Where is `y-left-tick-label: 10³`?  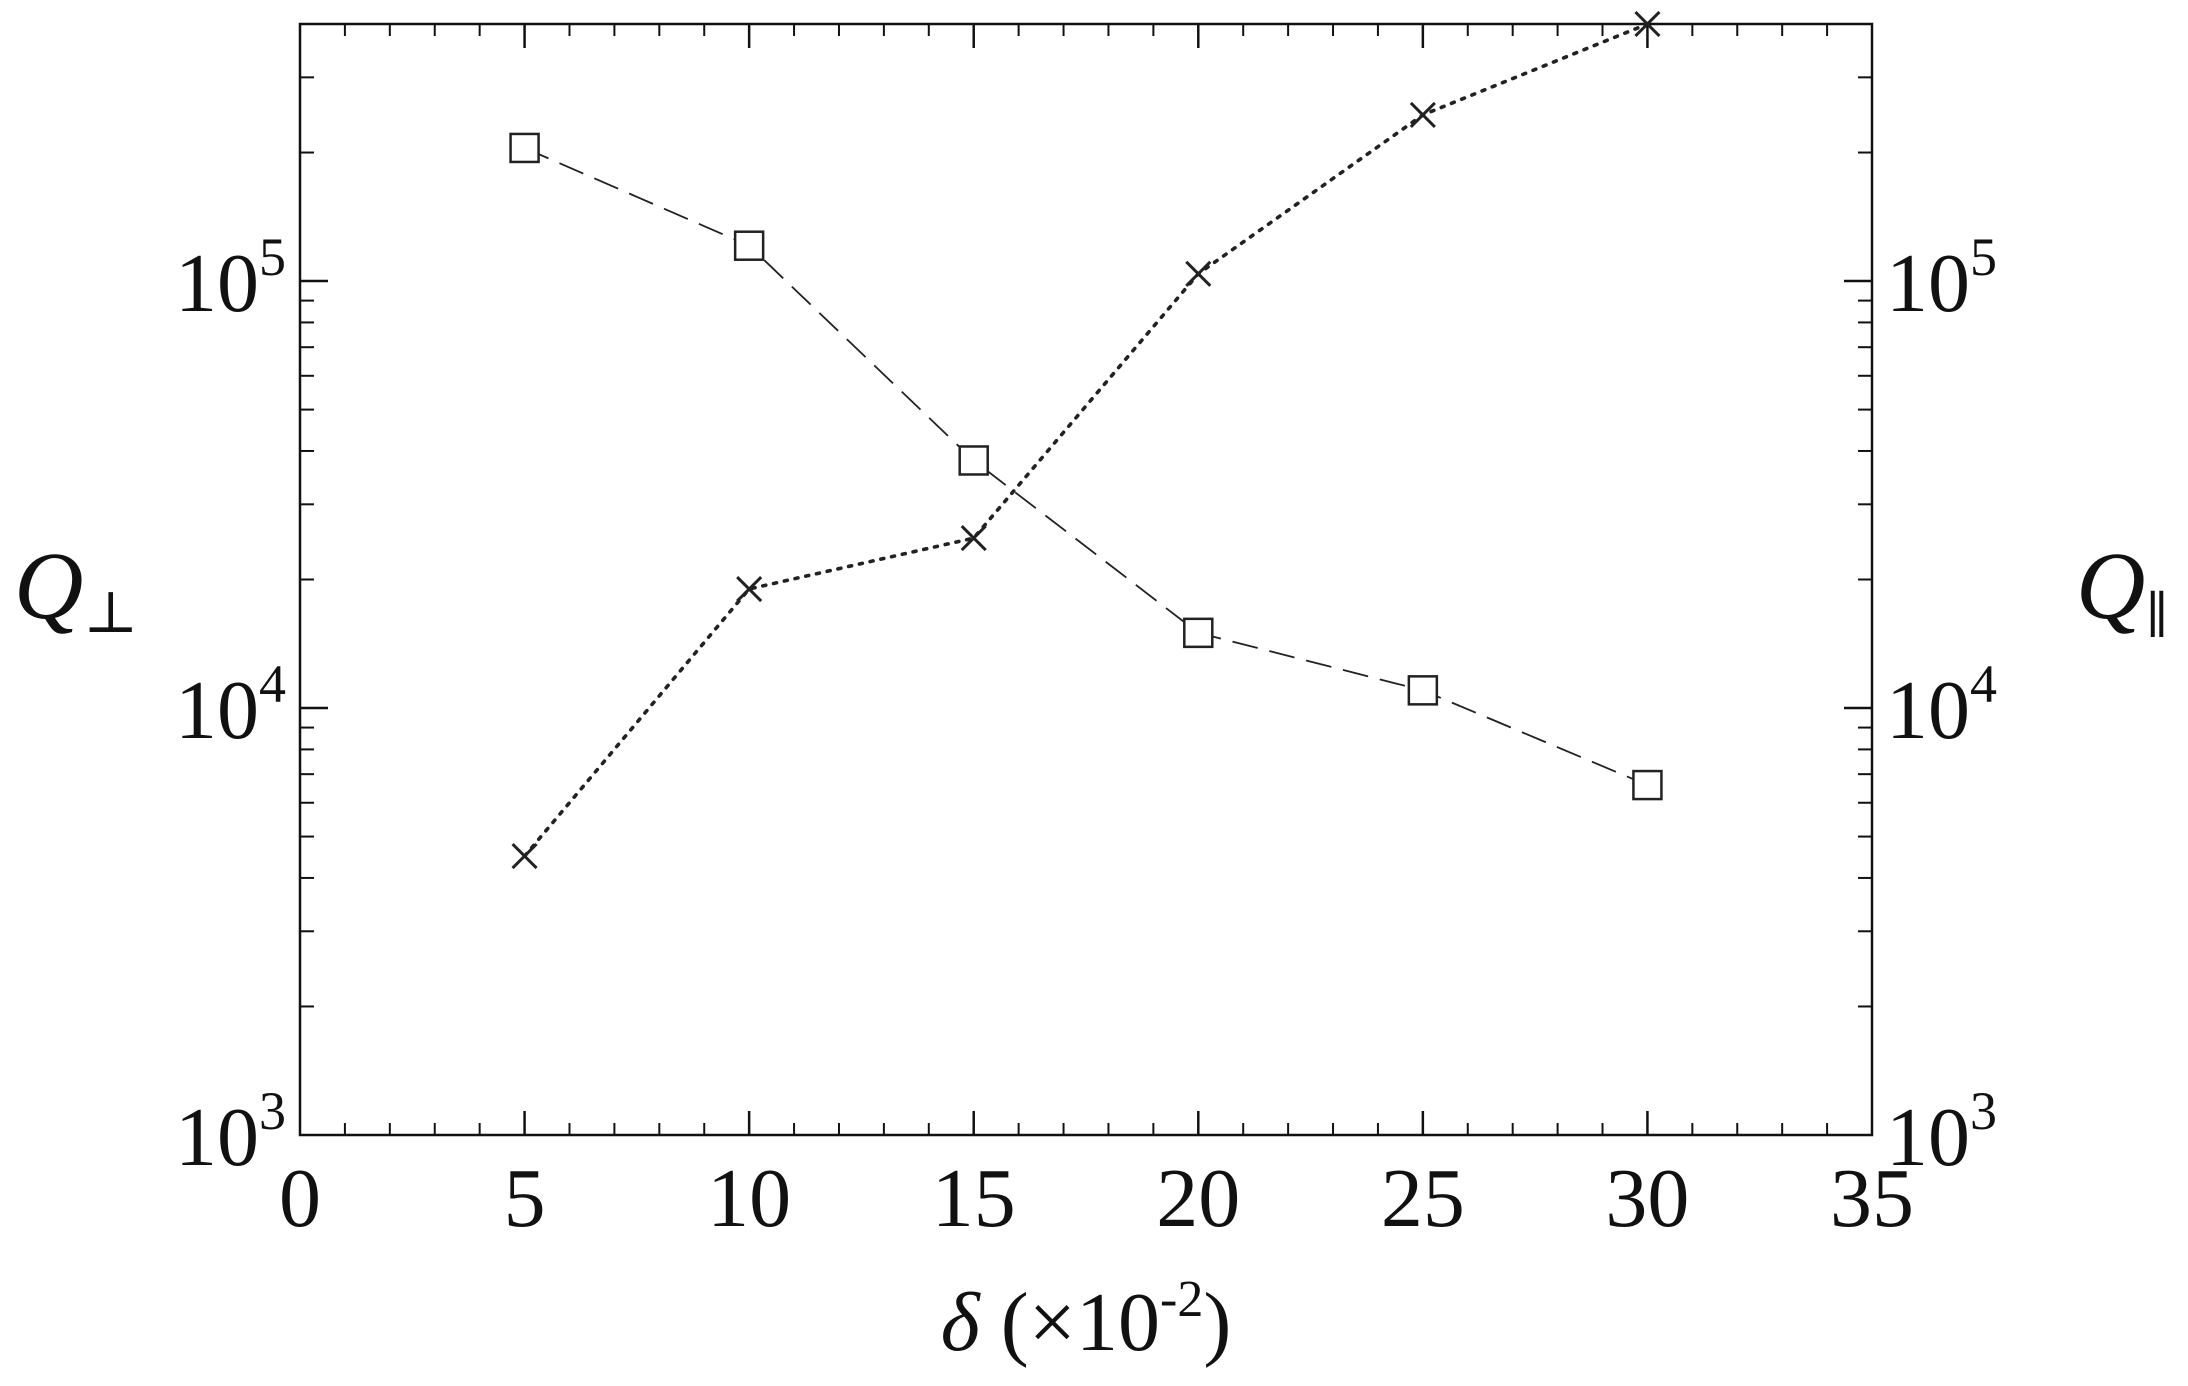
y-left-tick-label: 10³ is located at coordinates (230, 1132).